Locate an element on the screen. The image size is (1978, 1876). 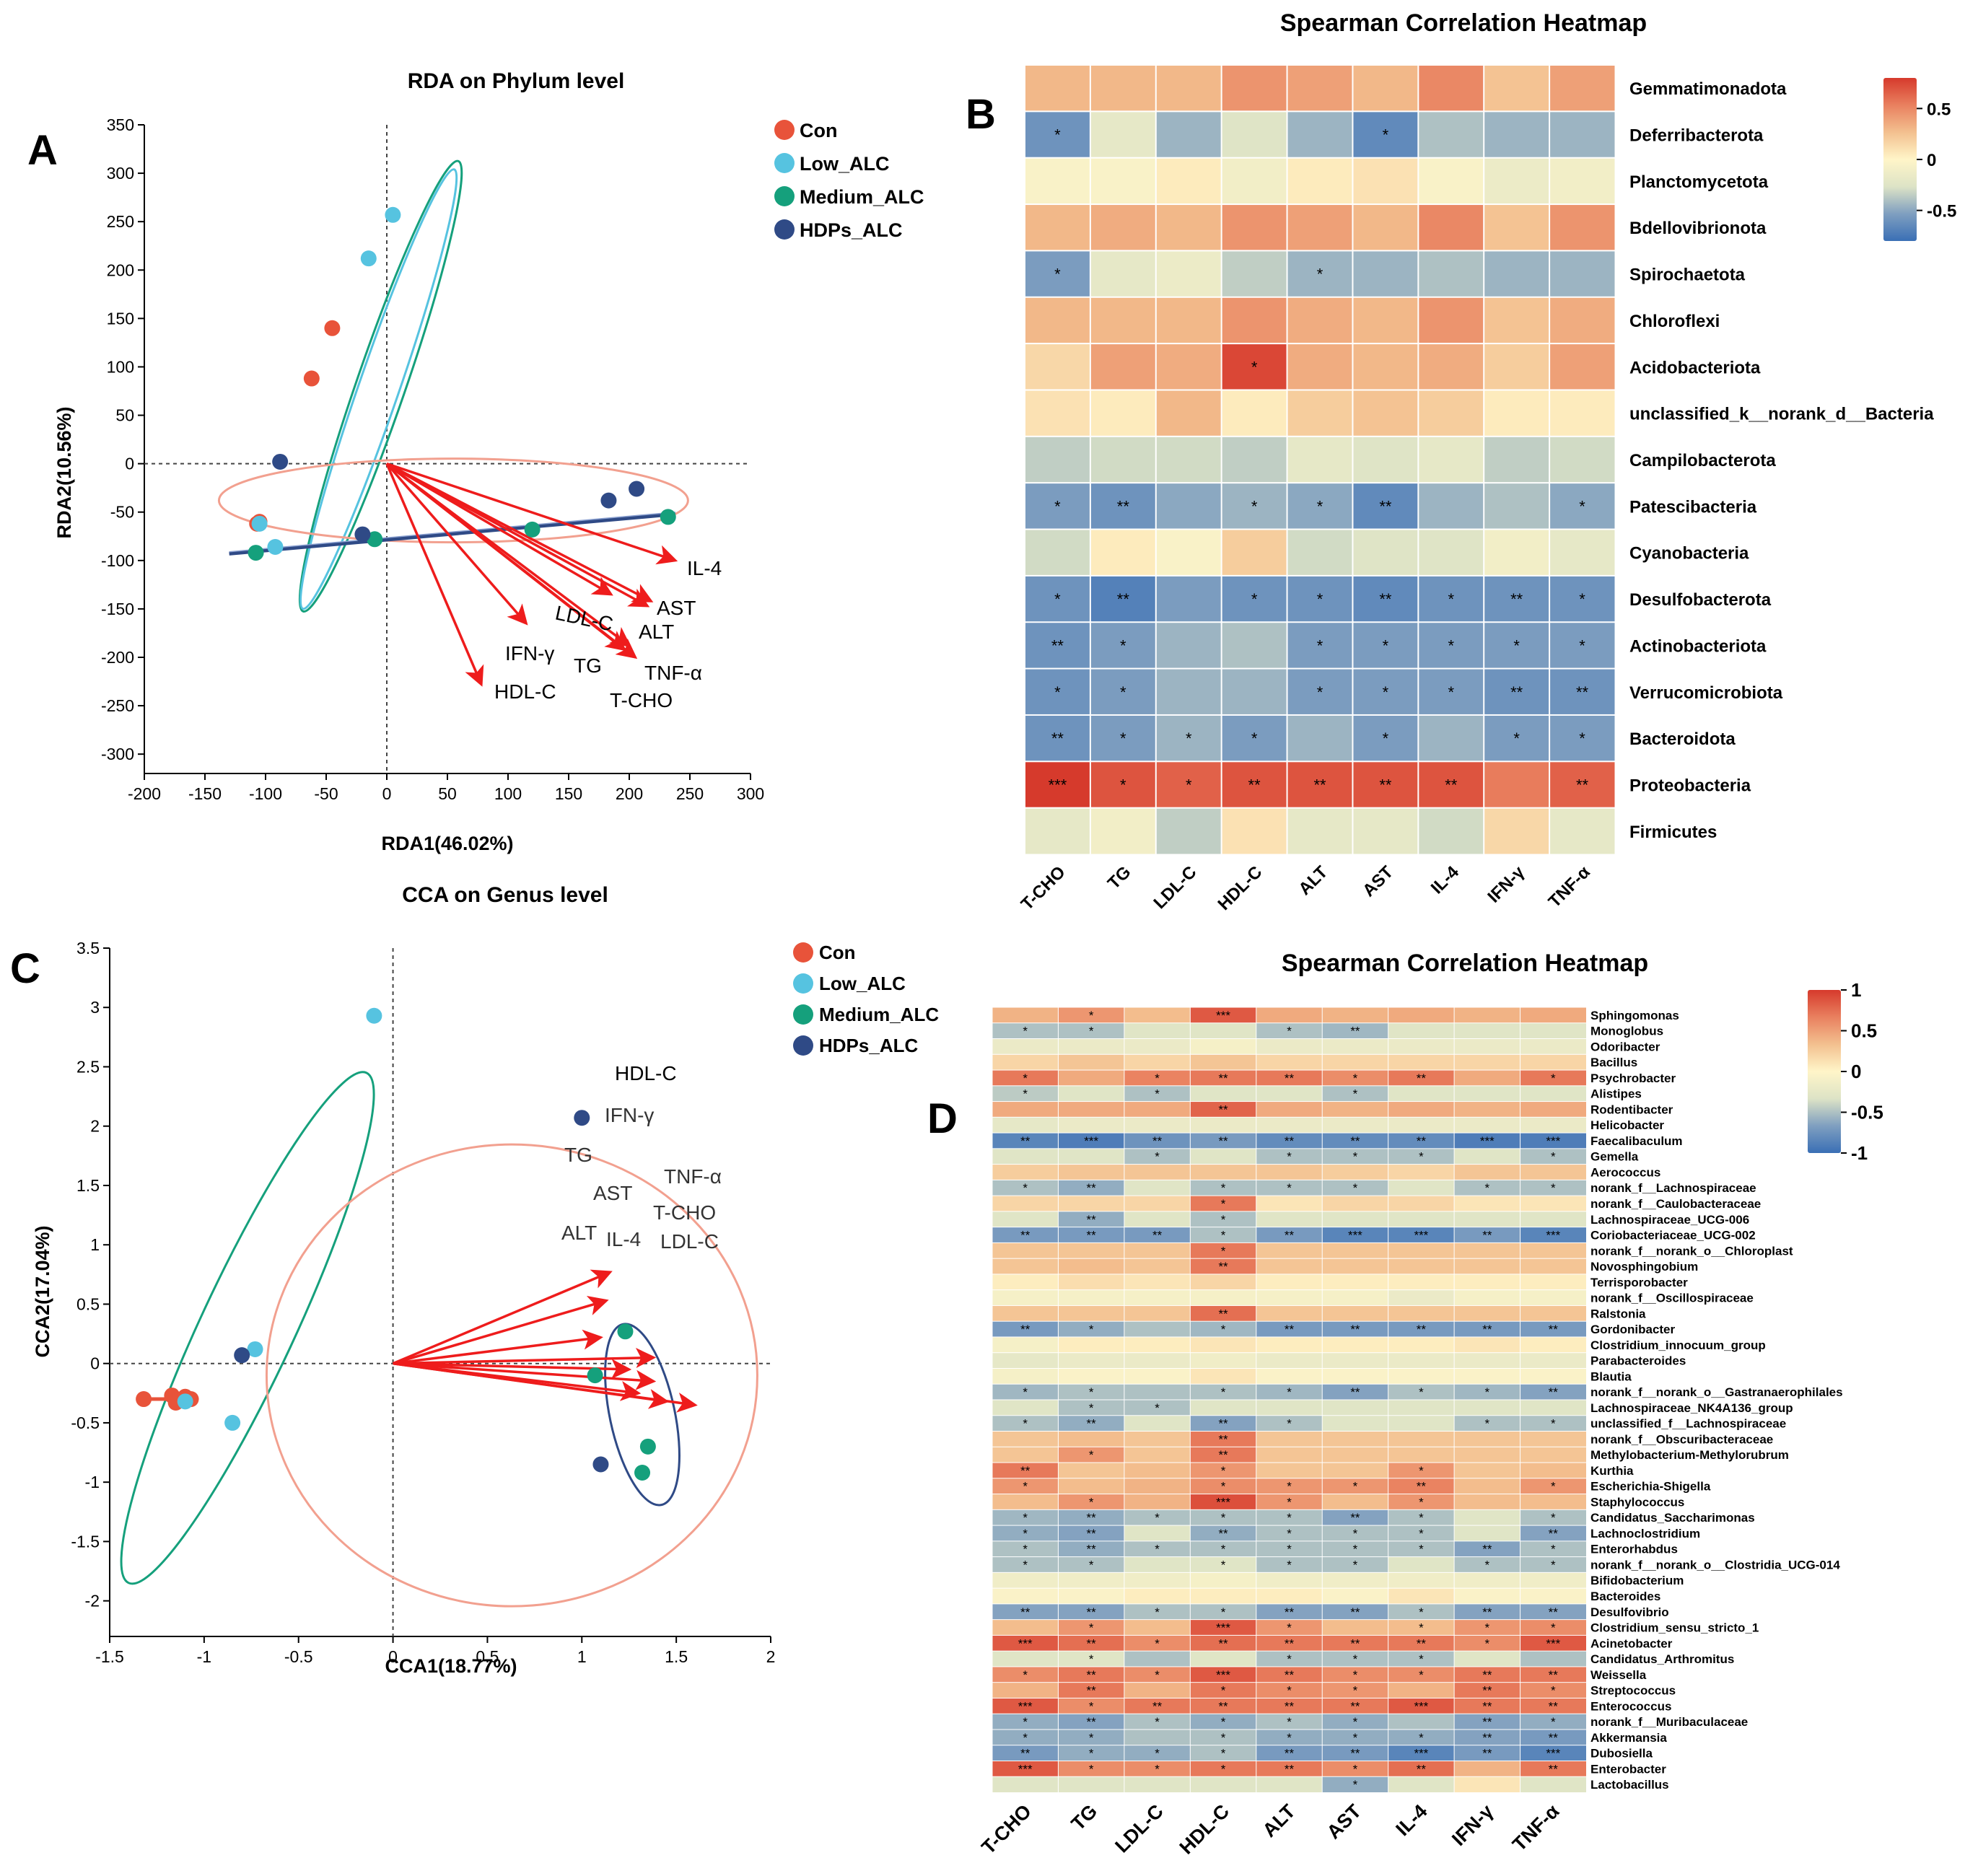
panel-a-xlabel: RDA1(46.02%) is located at coordinates (447, 844).